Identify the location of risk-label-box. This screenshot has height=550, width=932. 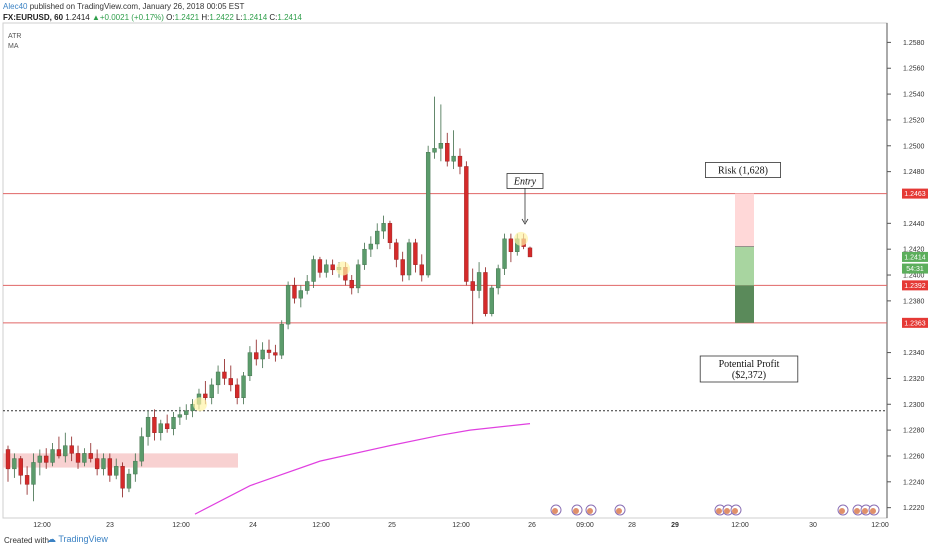
(743, 170).